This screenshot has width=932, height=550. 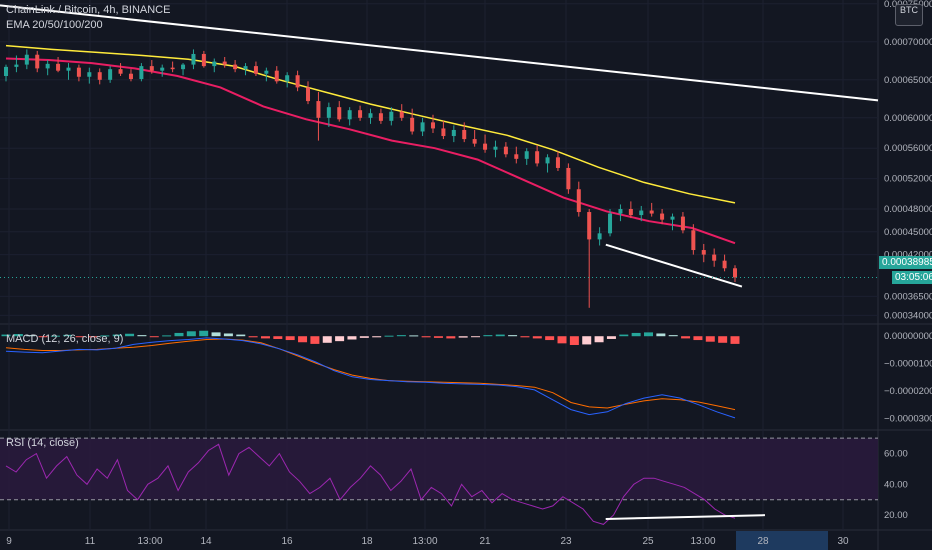 I want to click on price-axis-label: 0.00065000, so click(x=908, y=80).